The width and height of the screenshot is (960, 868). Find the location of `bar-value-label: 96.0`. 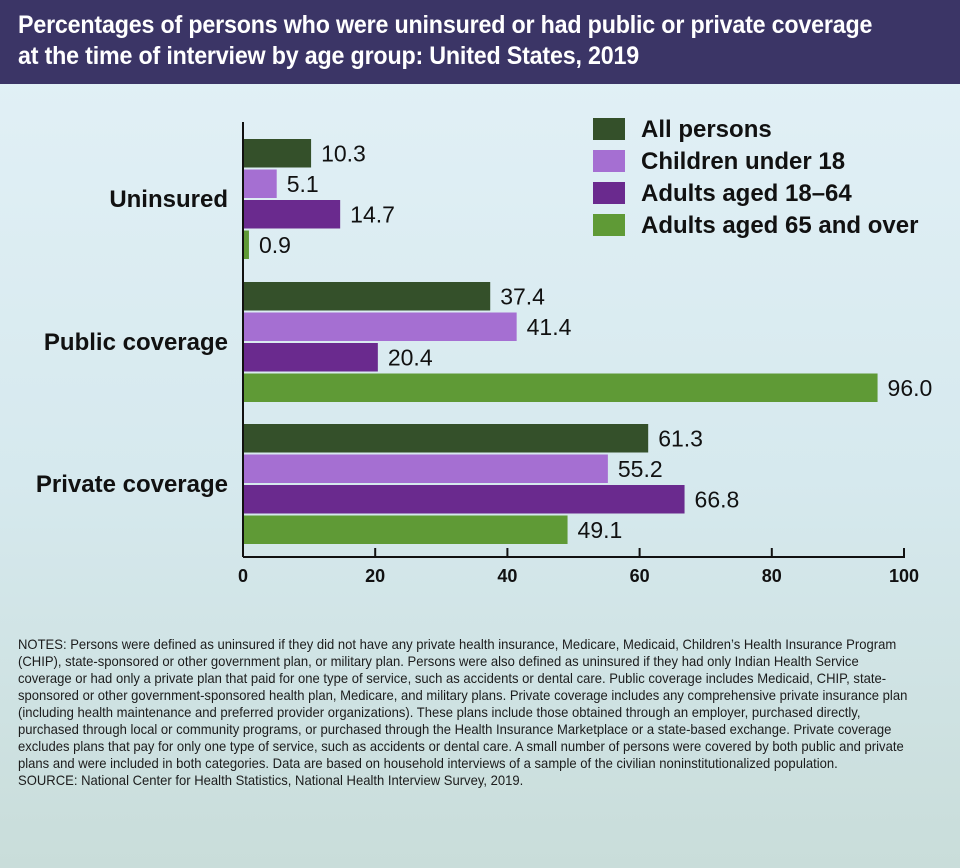

bar-value-label: 96.0 is located at coordinates (910, 388).